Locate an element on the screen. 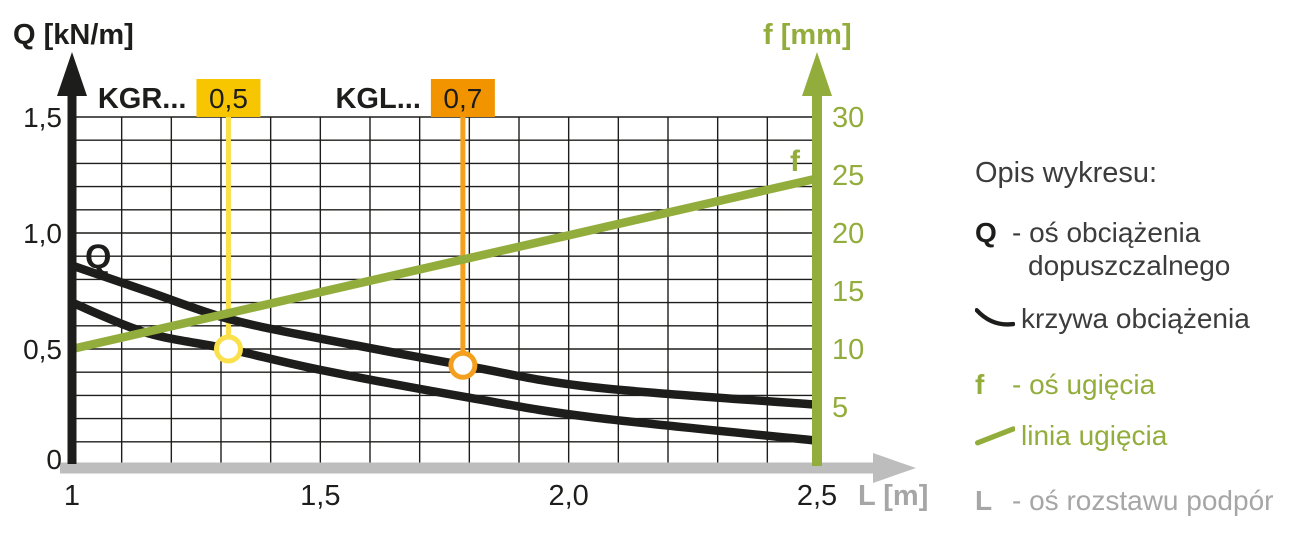 Image resolution: width=1301 pixels, height=553 pixels. f-axis-tick-label: 10 is located at coordinates (848, 350).